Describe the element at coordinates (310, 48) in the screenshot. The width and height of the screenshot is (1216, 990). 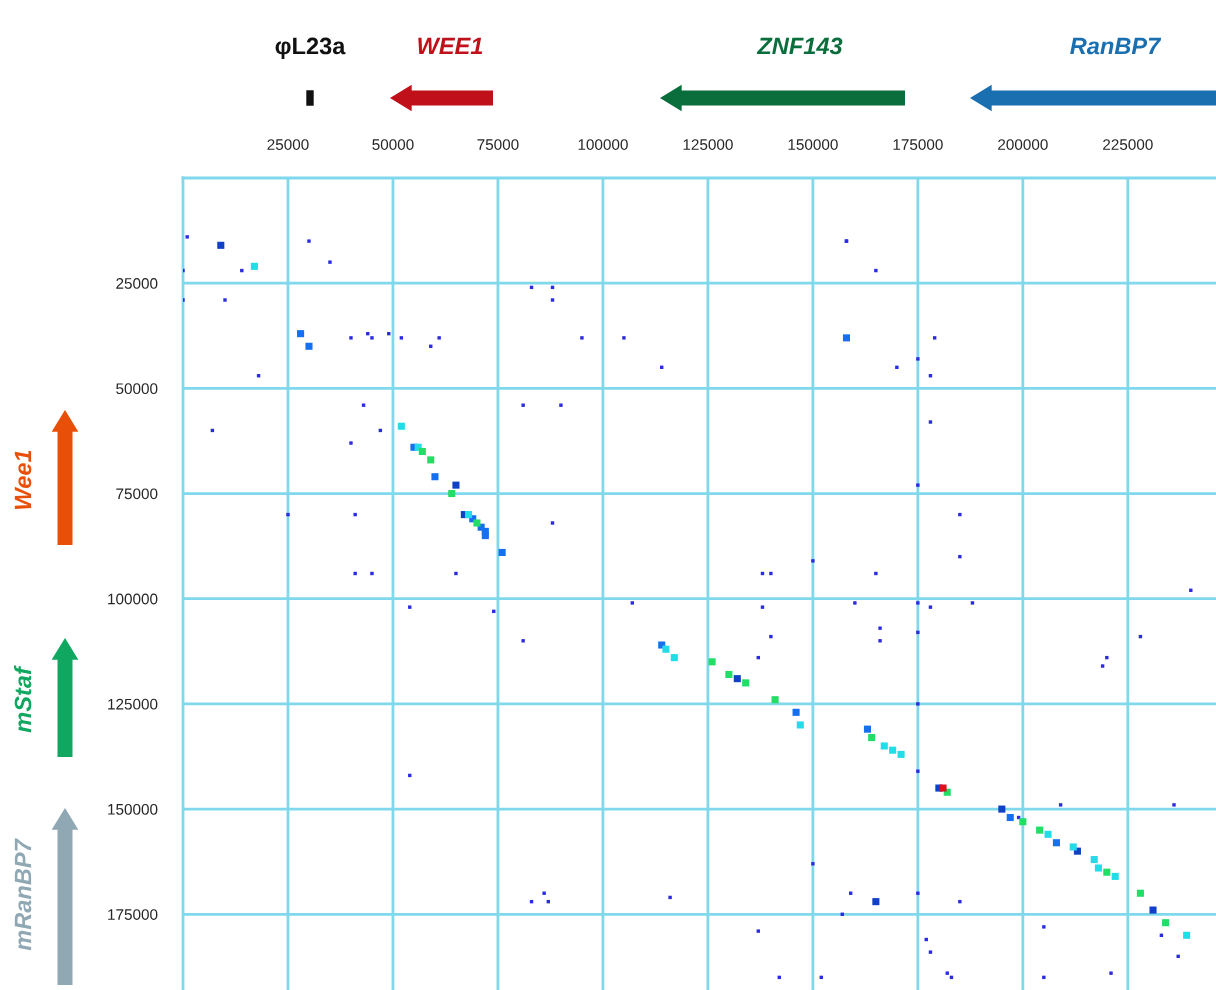
I see `text: φL23a` at that location.